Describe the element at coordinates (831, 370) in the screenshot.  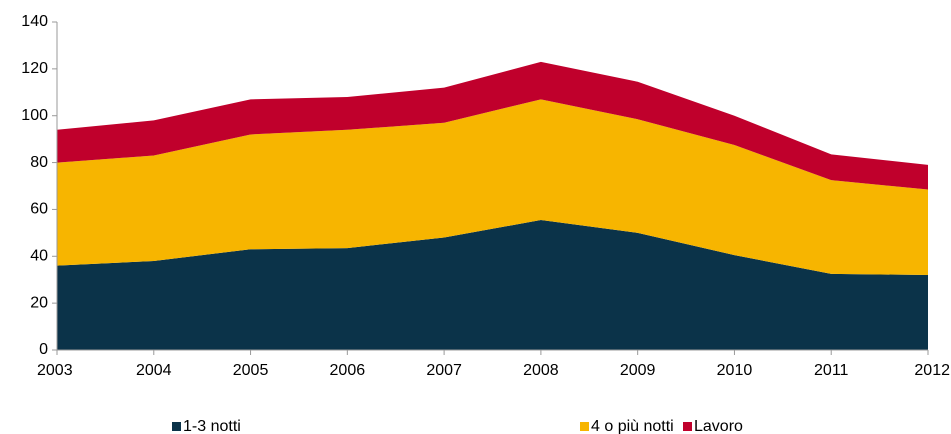
I see `x-tick-label: 2011` at that location.